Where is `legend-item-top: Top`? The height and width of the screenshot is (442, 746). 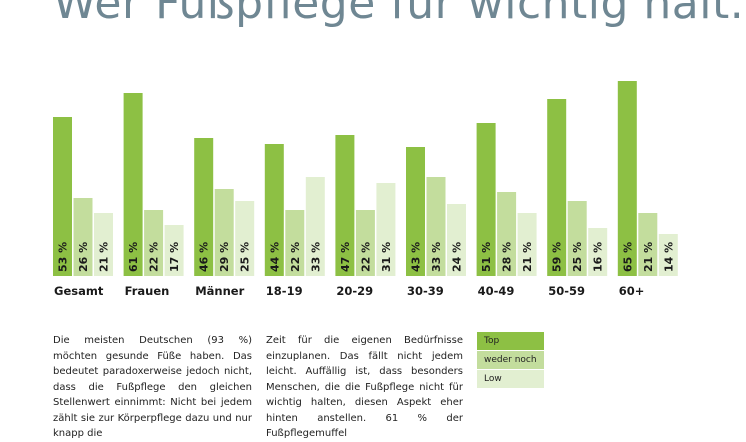 legend-item-top: Top is located at coordinates (510, 341).